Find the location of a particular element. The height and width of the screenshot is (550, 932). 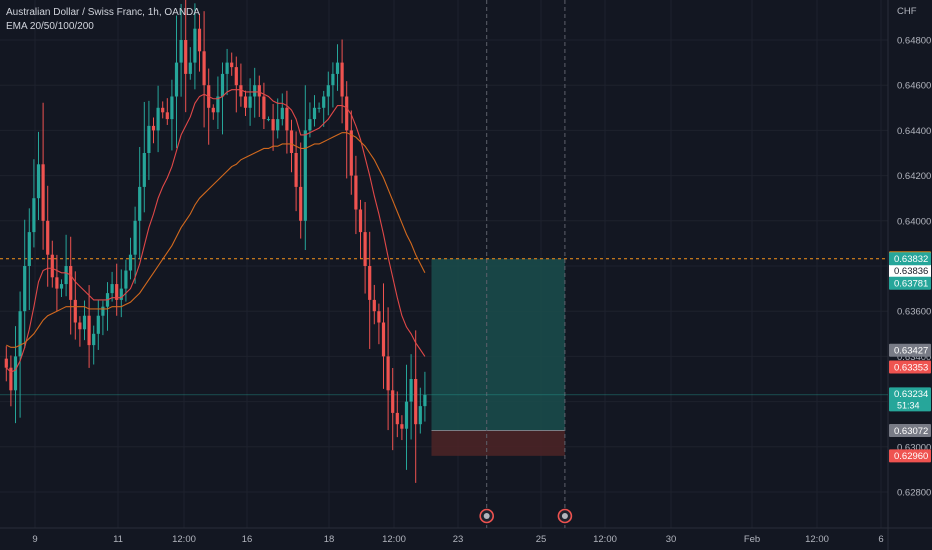

x-tick-label: Feb is located at coordinates (752, 539).